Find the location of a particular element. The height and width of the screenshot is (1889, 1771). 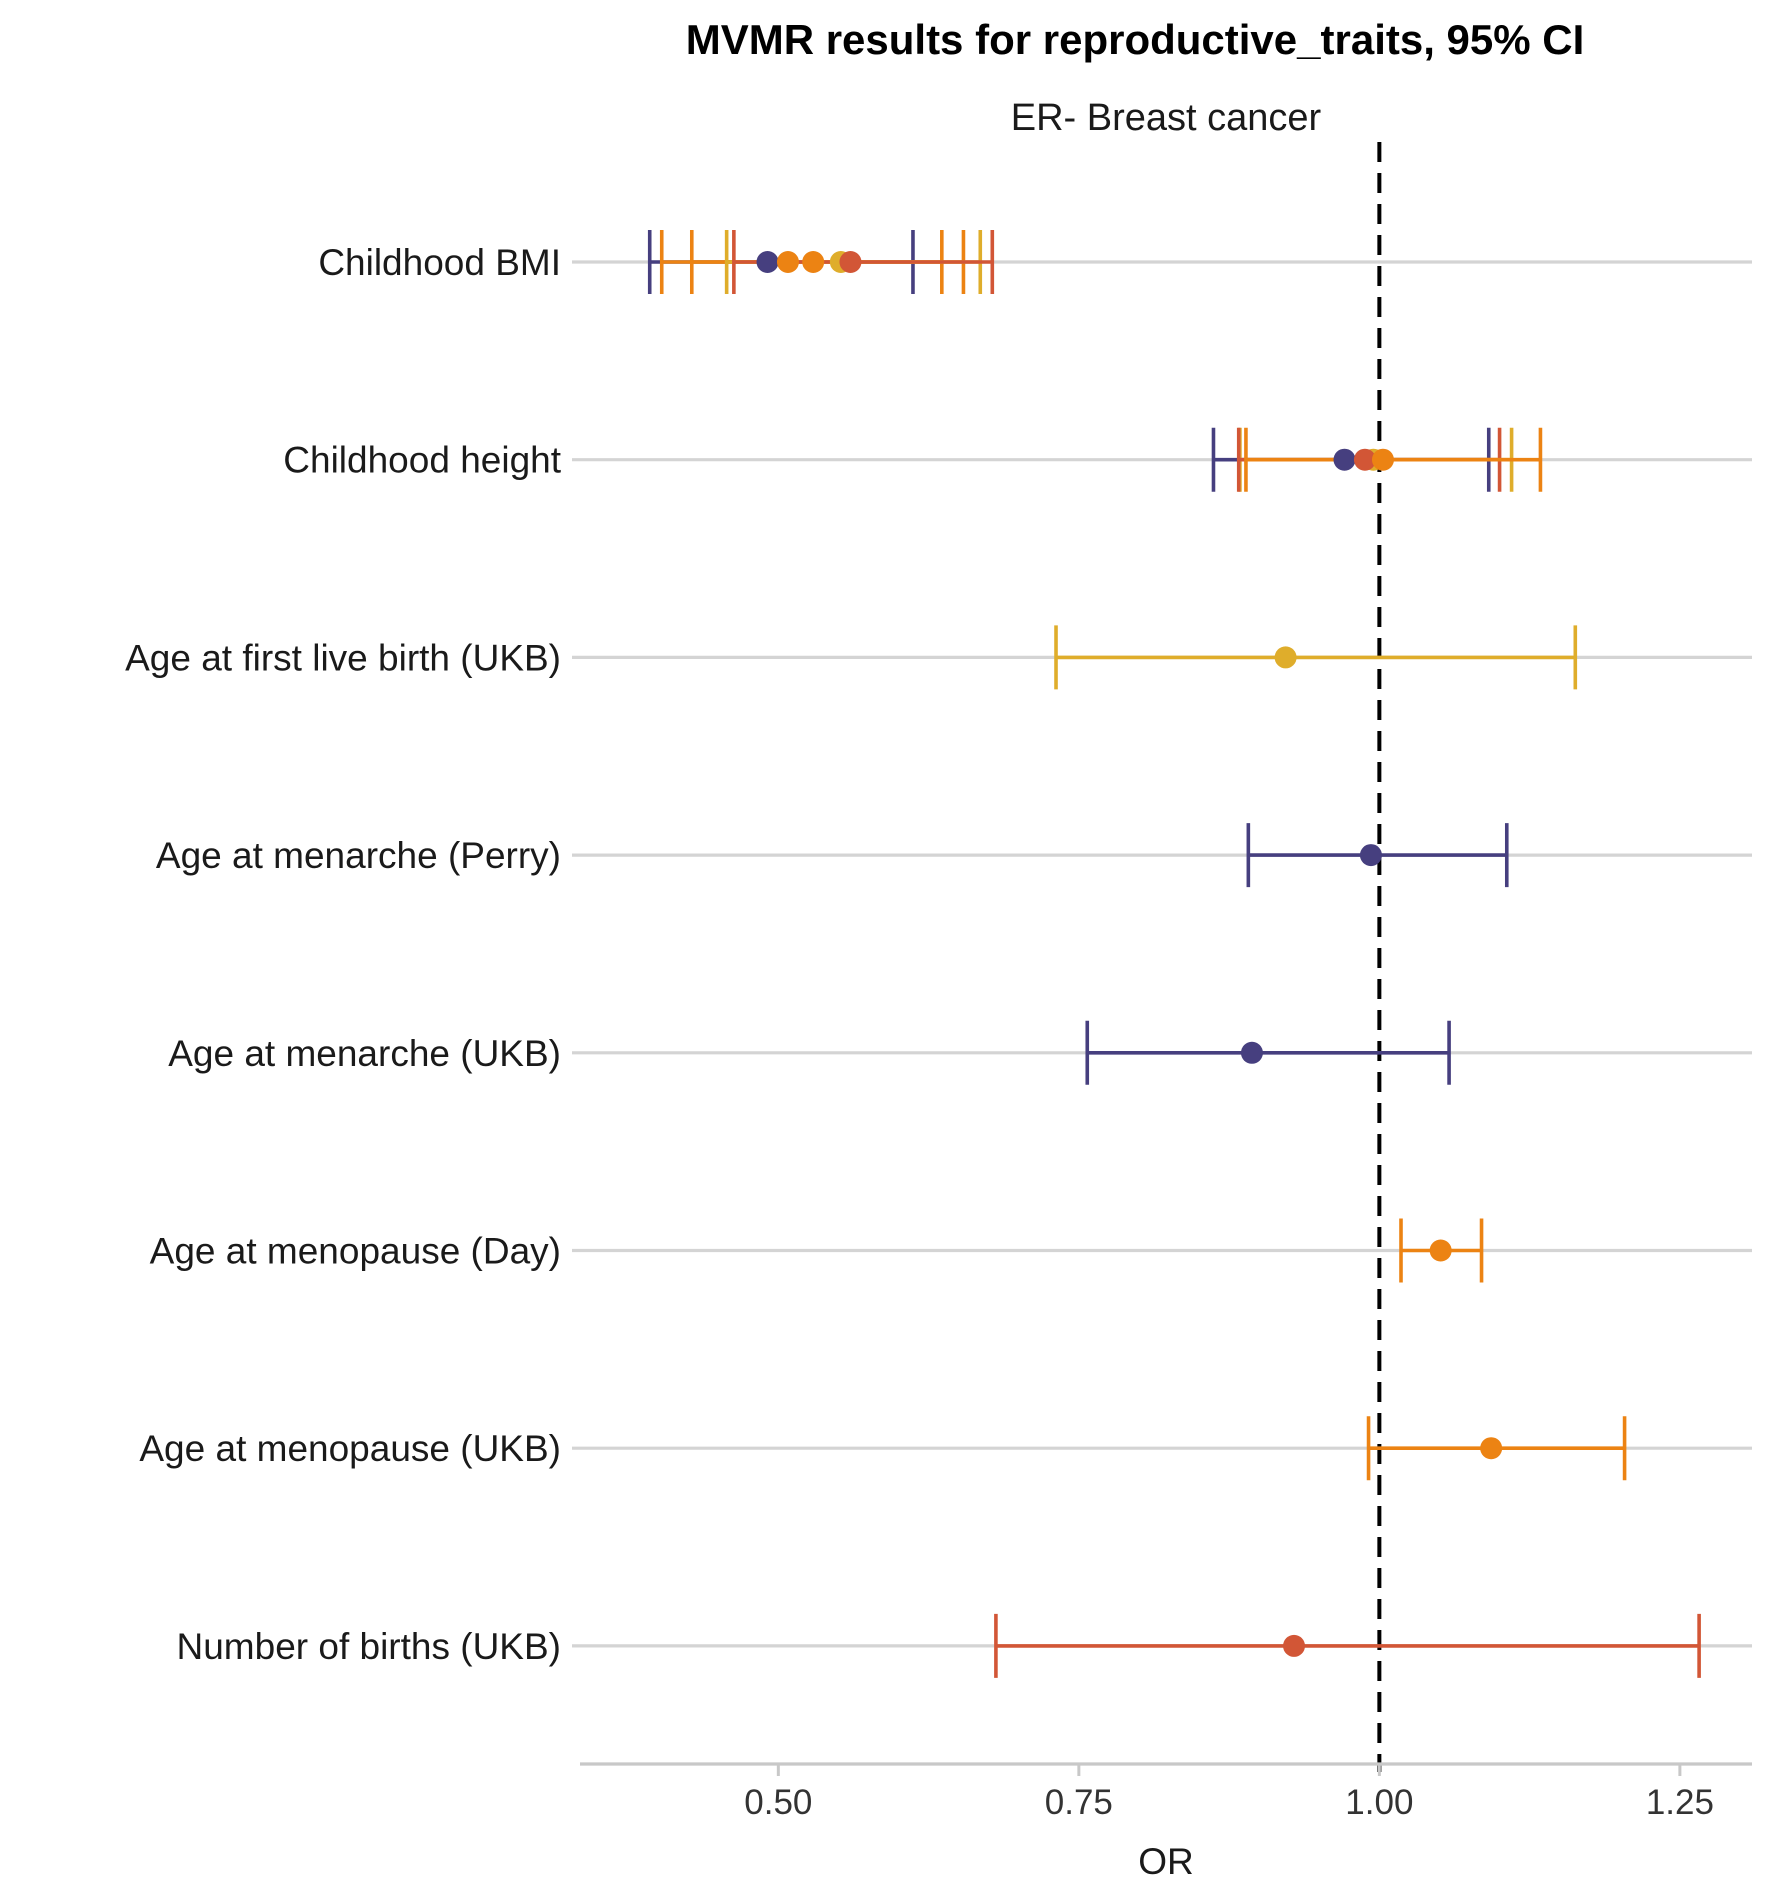

category-label: Age at menopause (UKB) is located at coordinates (350, 1448).